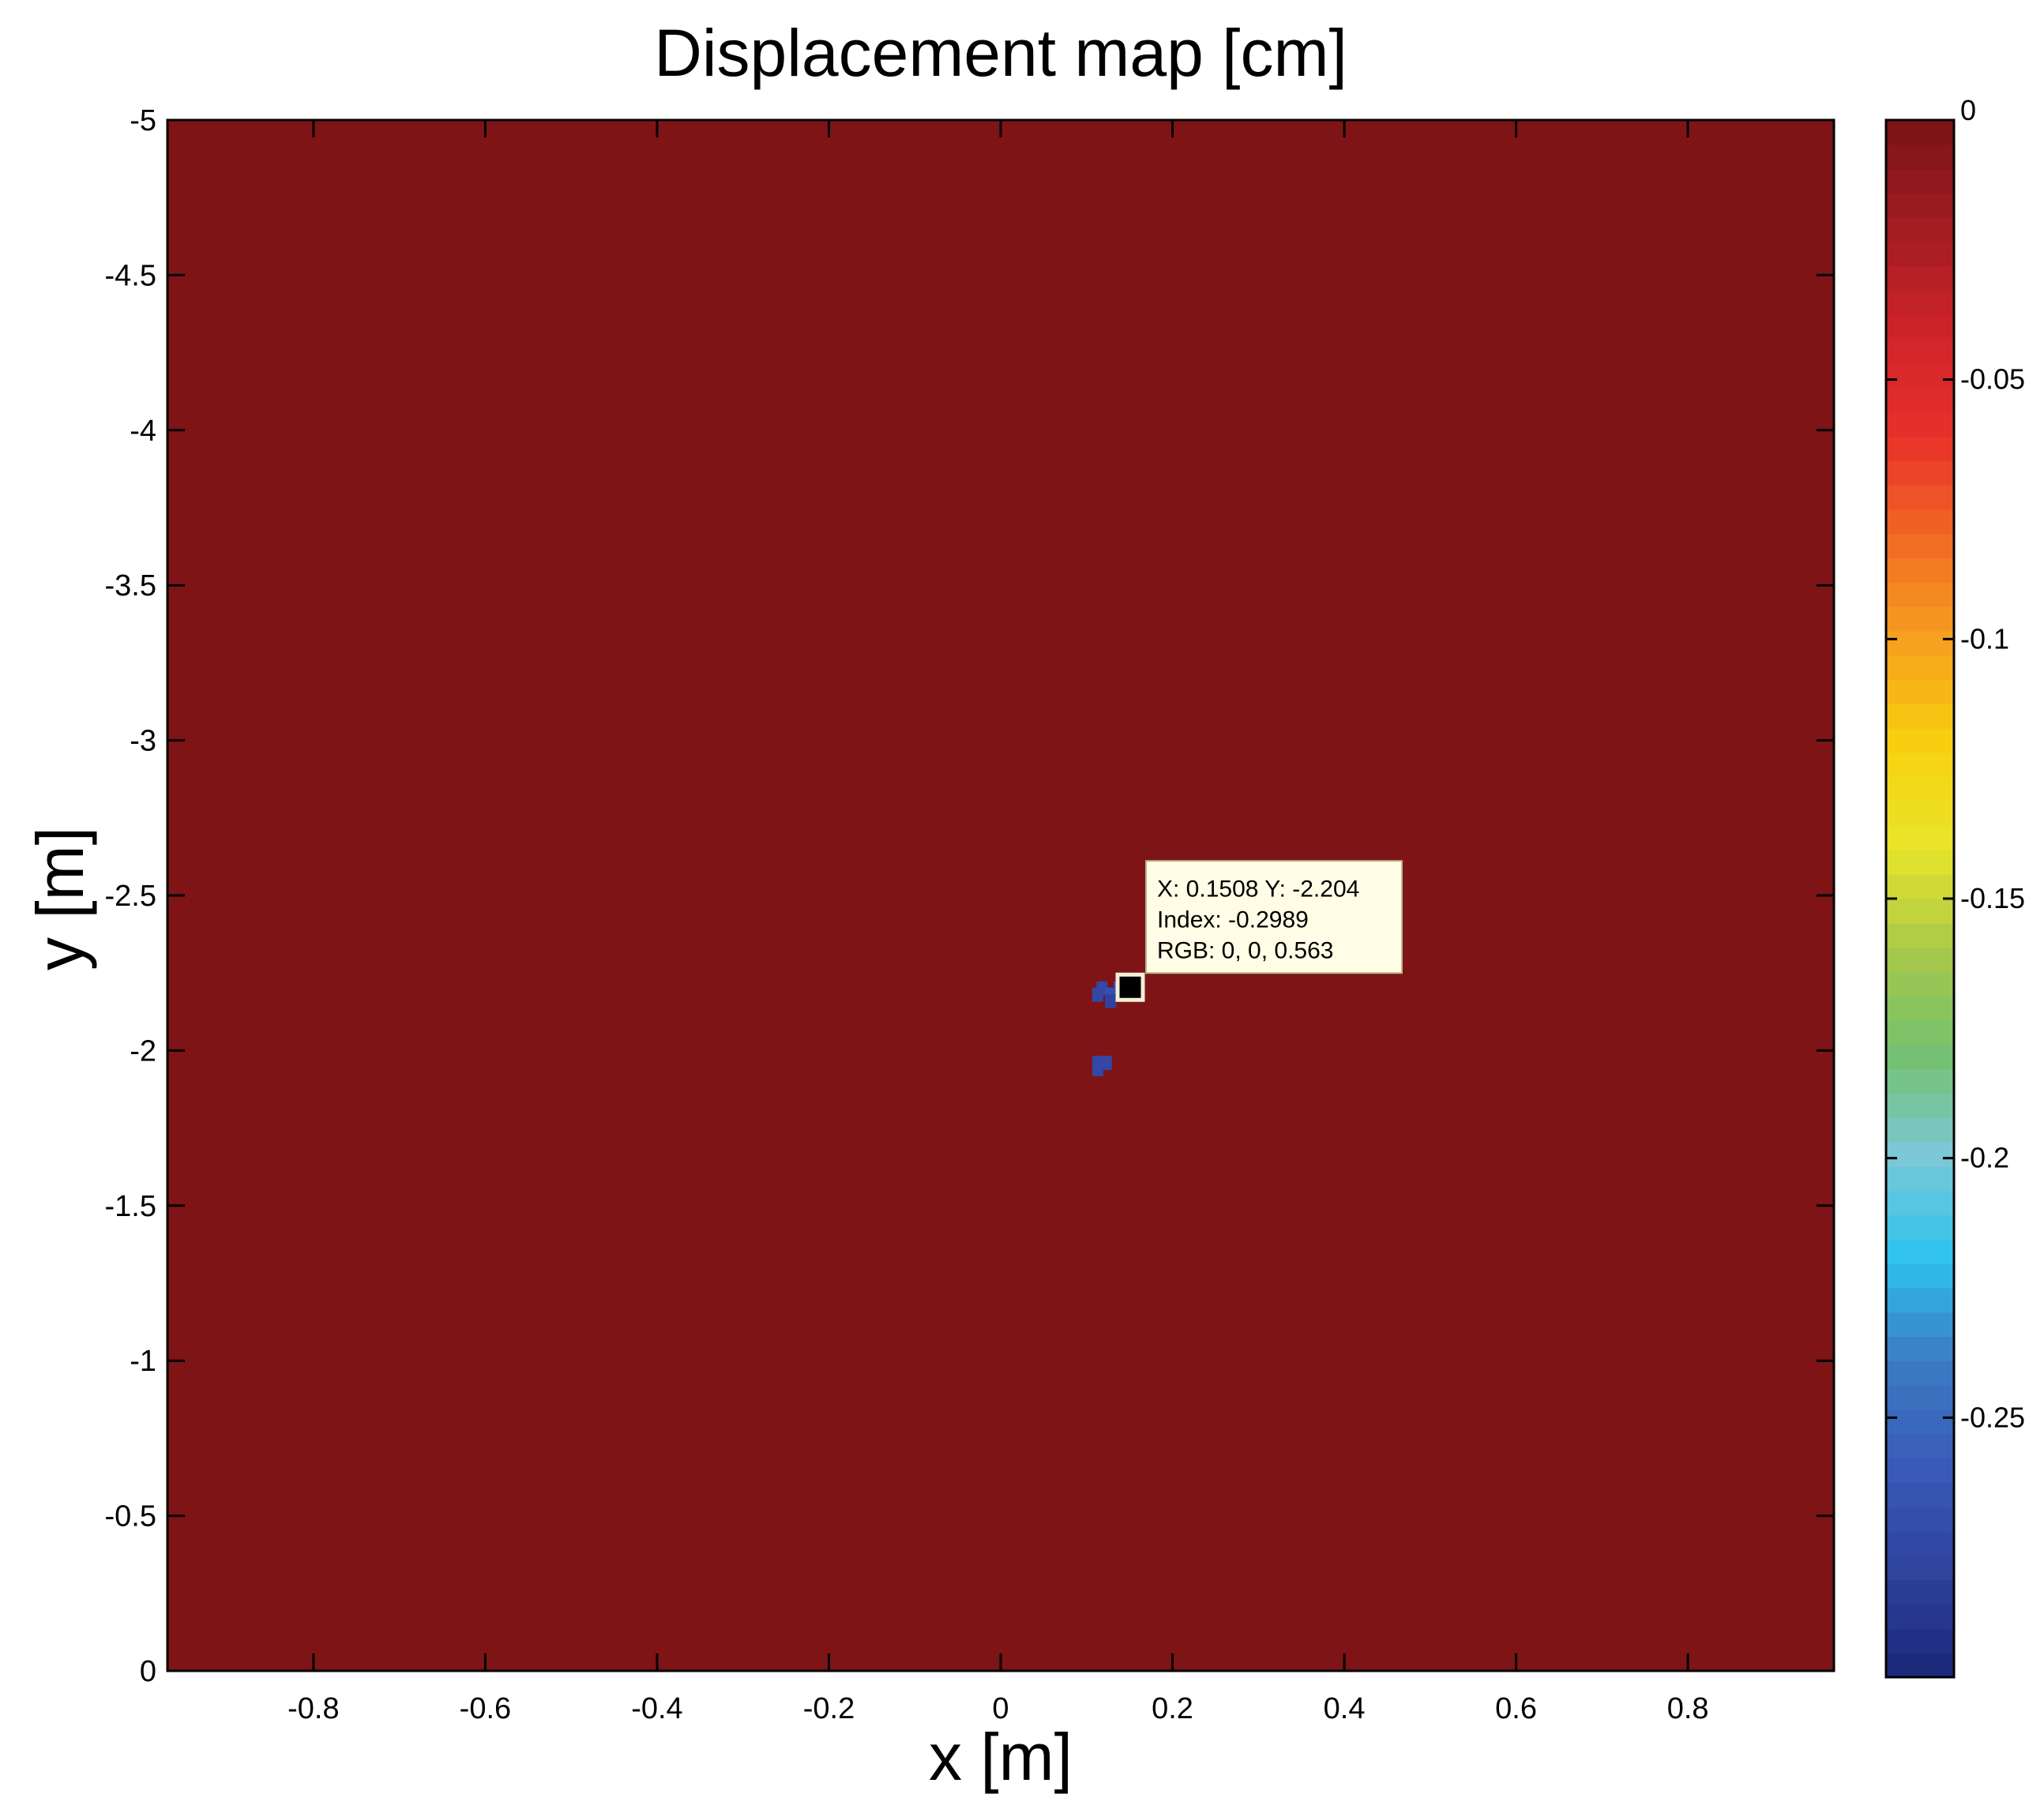 The width and height of the screenshot is (2044, 1813). What do you see at coordinates (130, 896) in the screenshot?
I see `y-tick-label: -2.5` at bounding box center [130, 896].